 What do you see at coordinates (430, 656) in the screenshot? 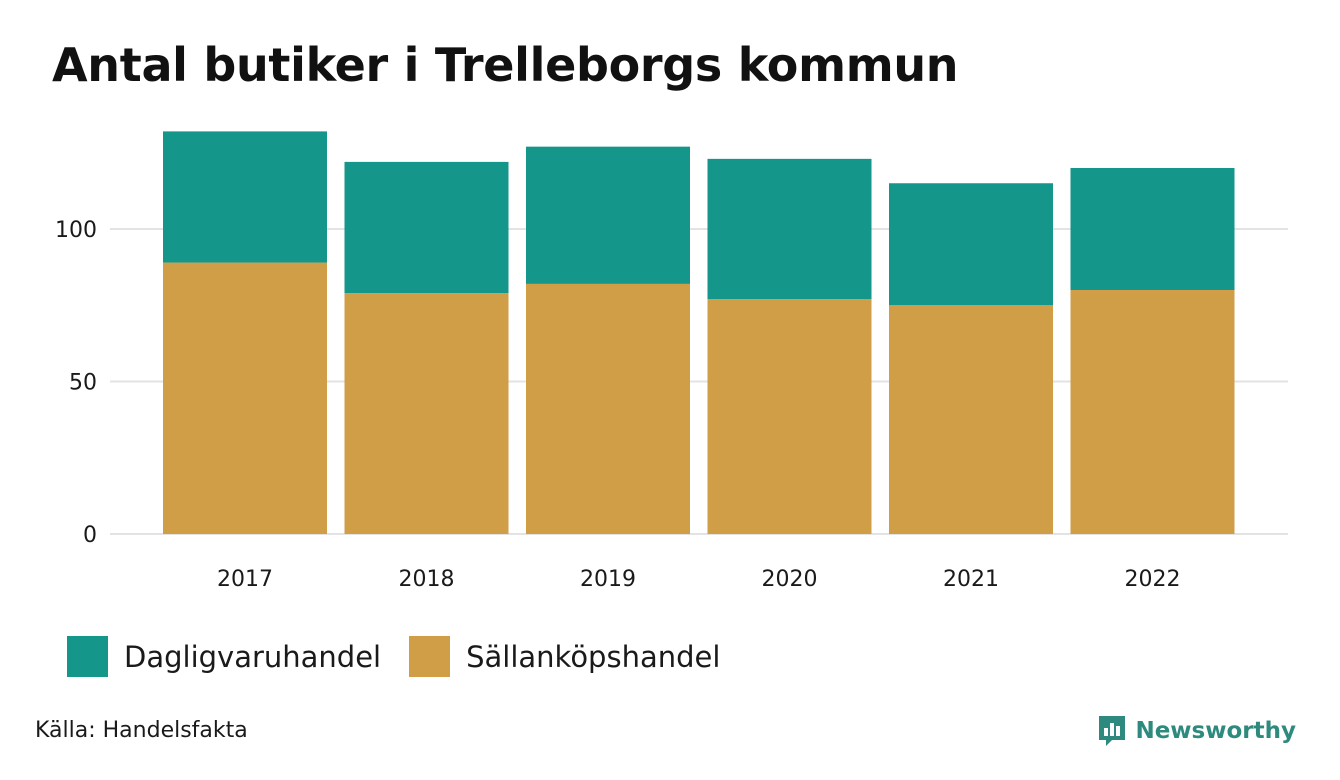
I see `legend-swatch-sallankopshandel` at bounding box center [430, 656].